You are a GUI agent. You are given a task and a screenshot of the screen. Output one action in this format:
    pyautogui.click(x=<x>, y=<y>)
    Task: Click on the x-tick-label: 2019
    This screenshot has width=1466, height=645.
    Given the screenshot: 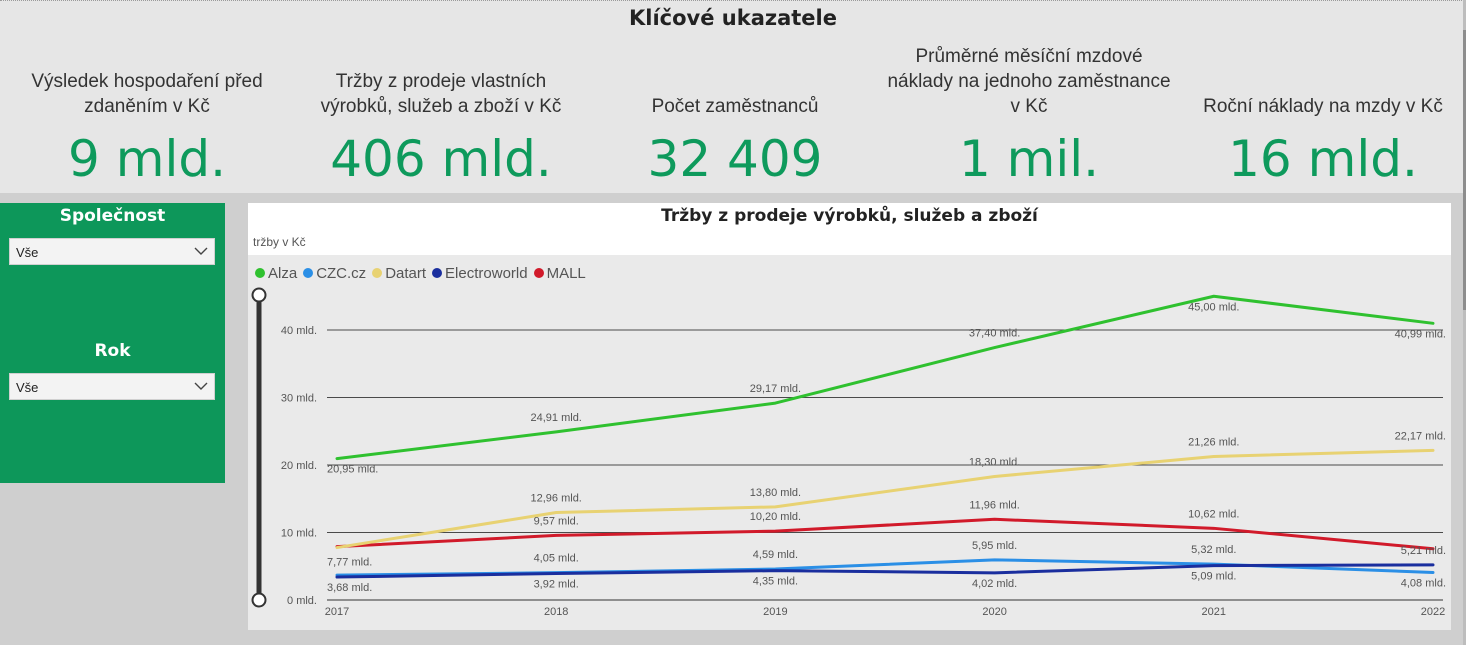 What is the action you would take?
    pyautogui.click(x=775, y=612)
    